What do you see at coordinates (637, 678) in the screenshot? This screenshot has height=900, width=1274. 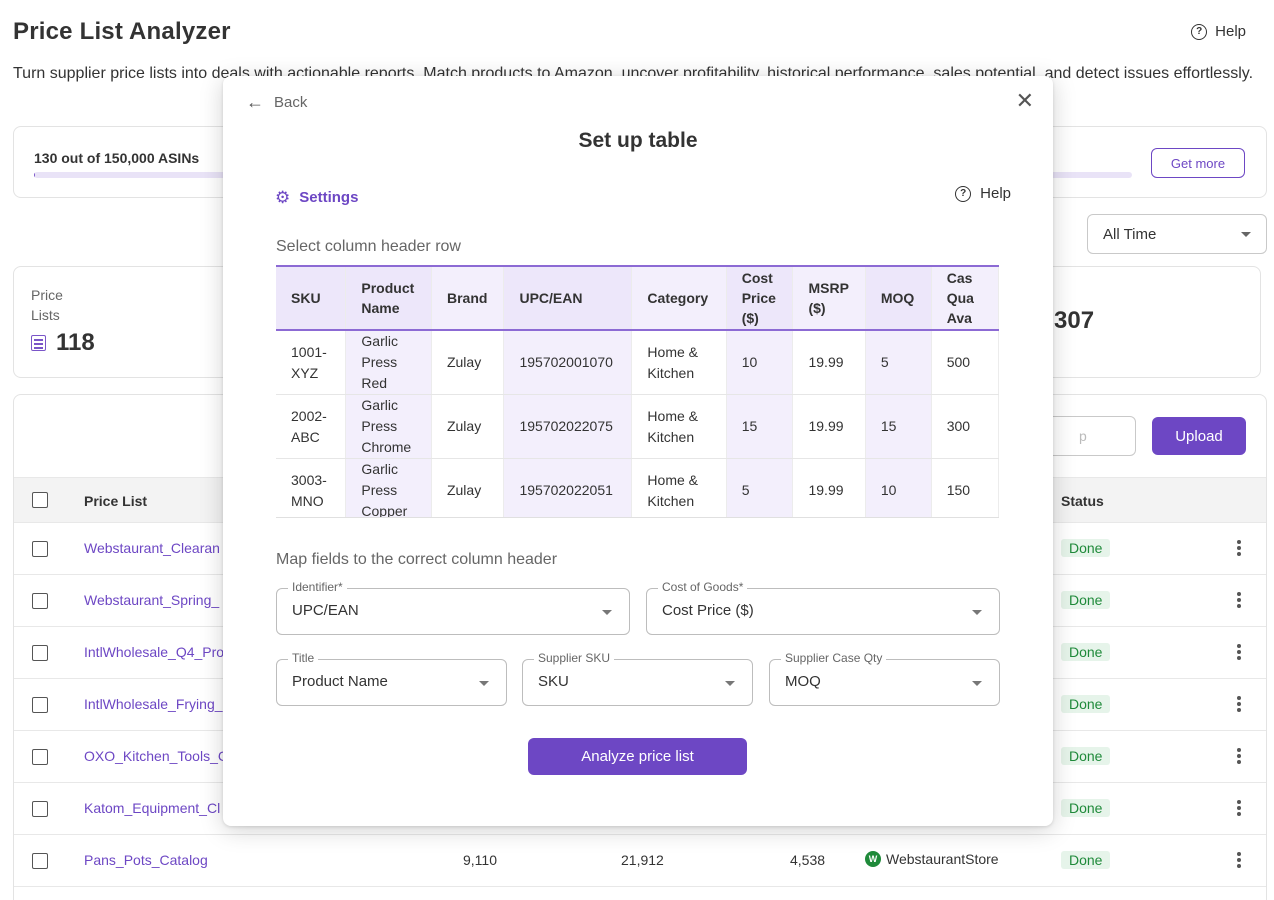 I see `supplier-sku-select: Supplier SKU SKU` at bounding box center [637, 678].